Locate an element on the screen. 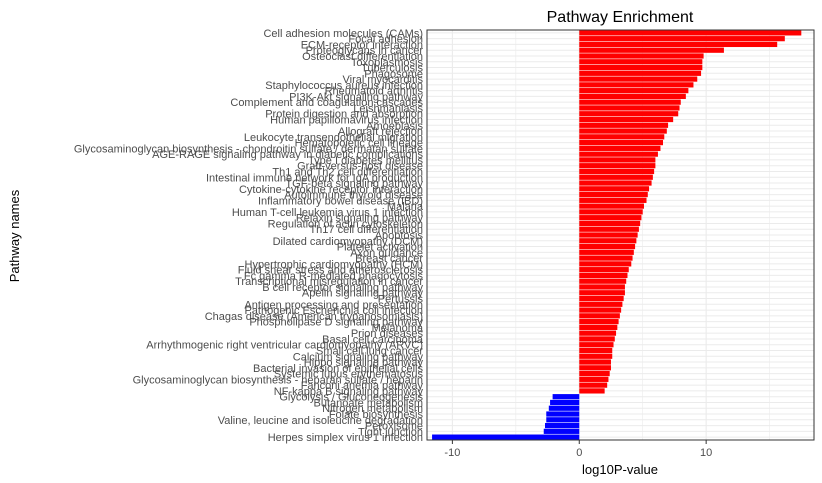 This screenshot has height=483, width=822. category-label: Toxoplasmosis is located at coordinates (387, 63).